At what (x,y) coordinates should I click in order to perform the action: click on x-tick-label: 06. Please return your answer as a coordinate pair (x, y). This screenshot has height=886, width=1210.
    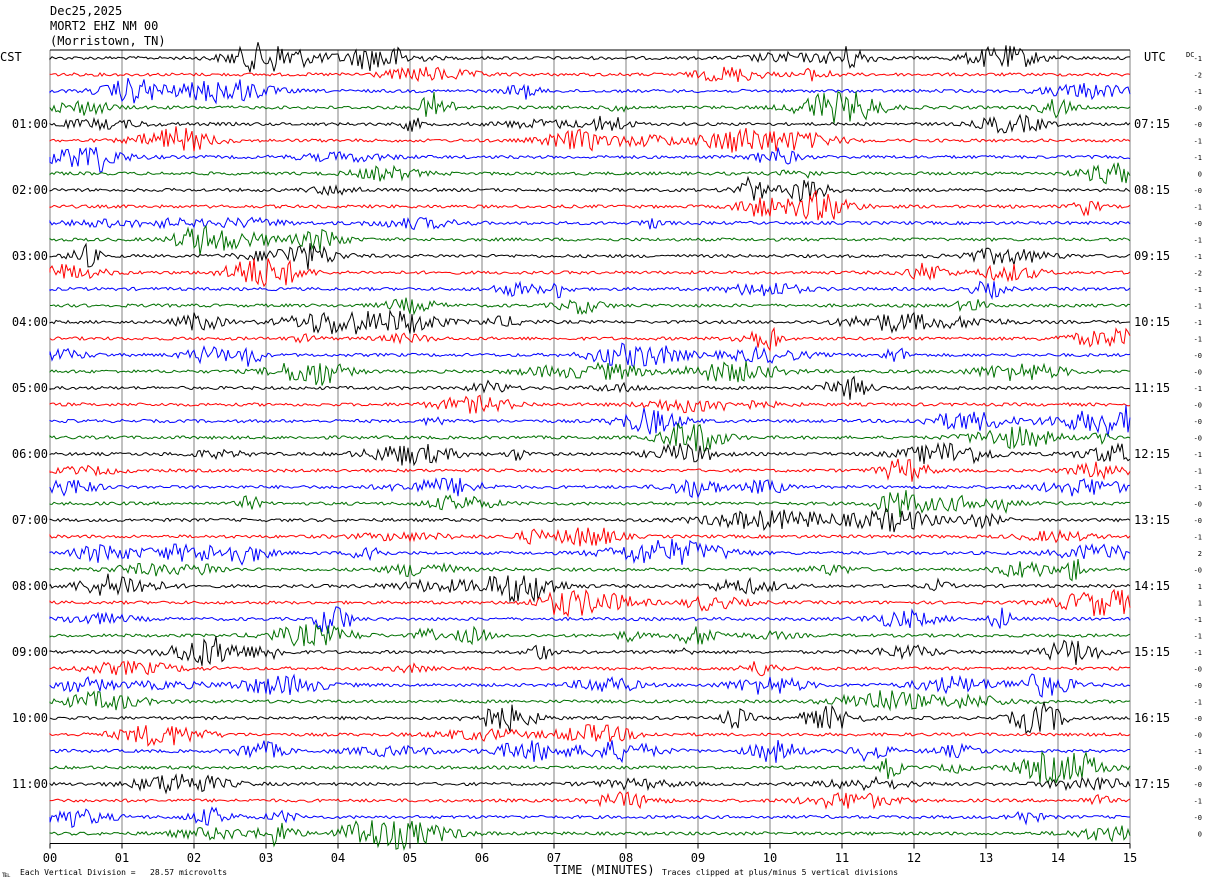
    Looking at the image, I should click on (482, 858).